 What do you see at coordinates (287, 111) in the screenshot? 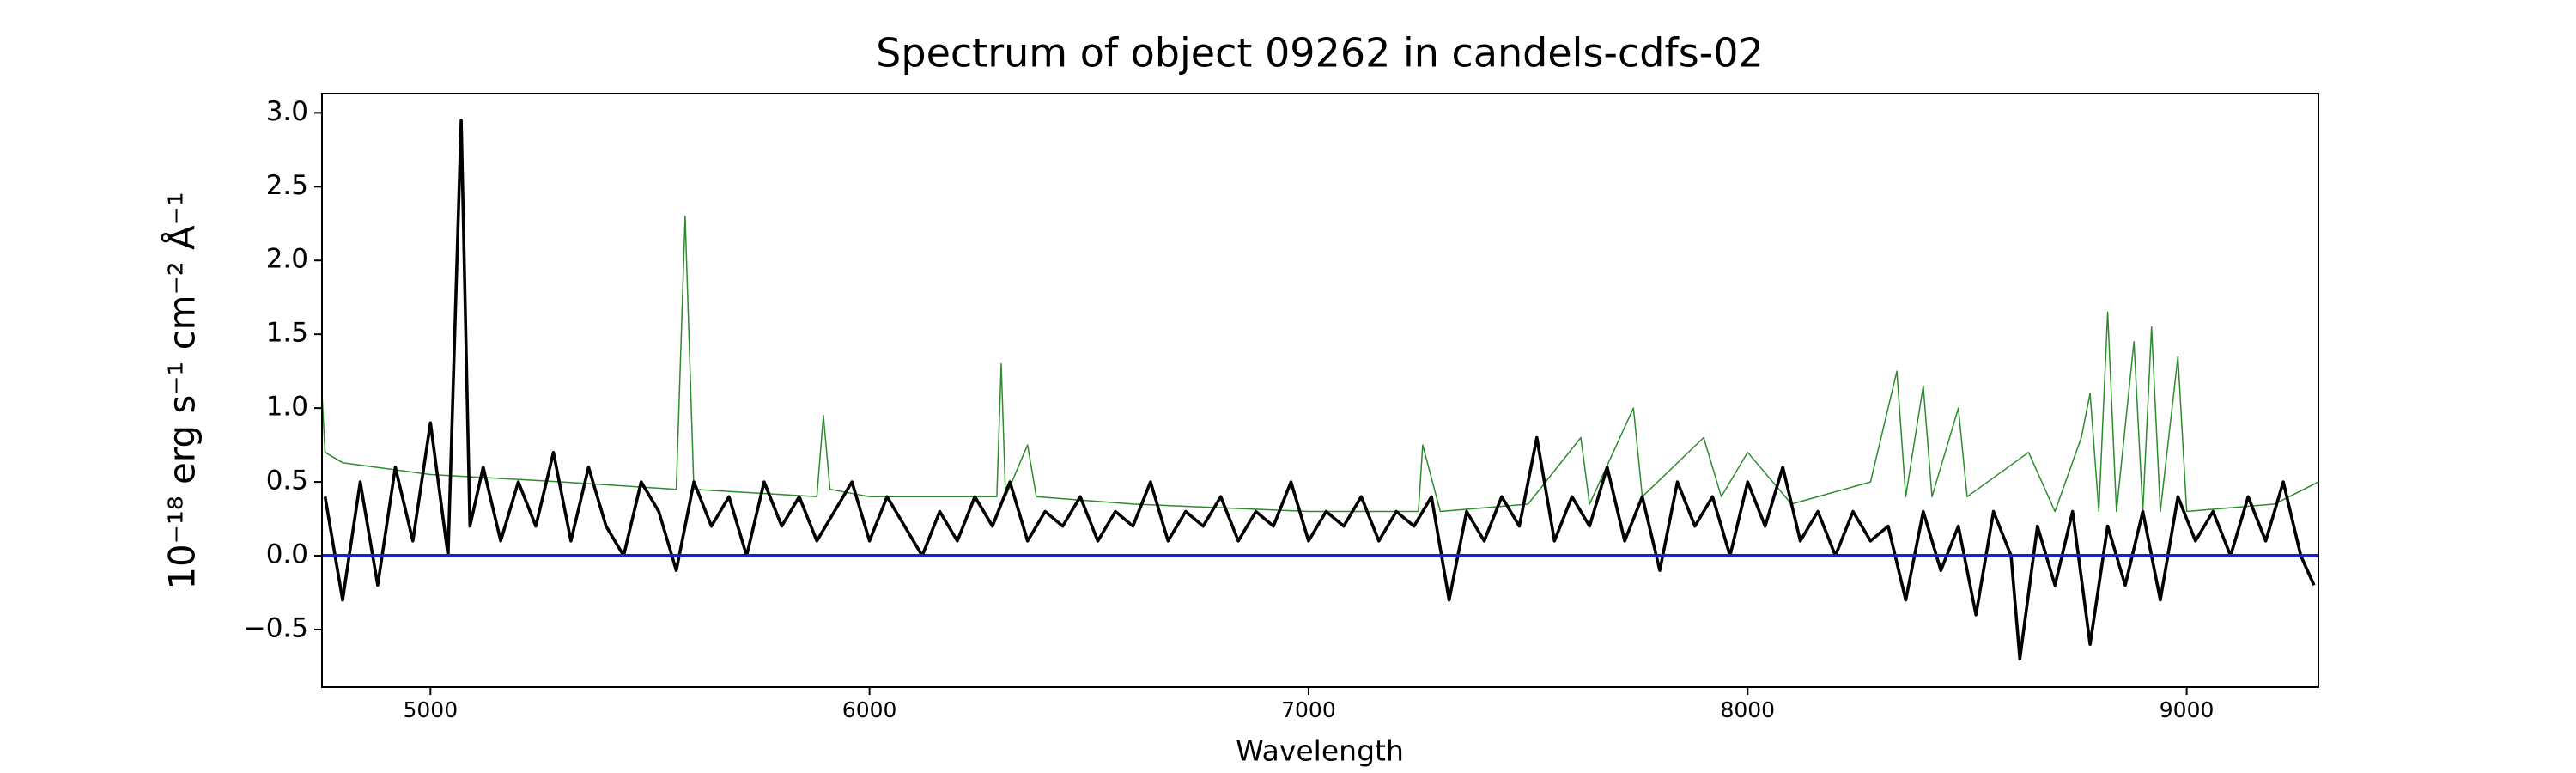
I see `y-tick-label: 3.0` at bounding box center [287, 111].